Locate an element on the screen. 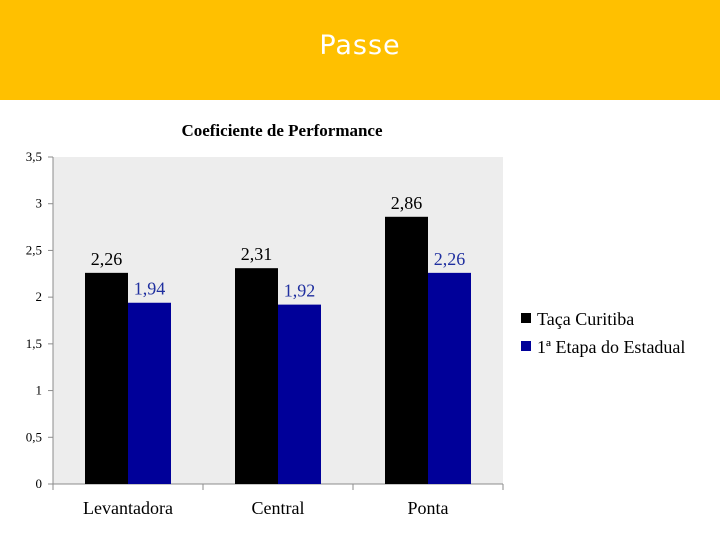 Image resolution: width=720 pixels, height=540 pixels. x-category-label: Central is located at coordinates (278, 508).